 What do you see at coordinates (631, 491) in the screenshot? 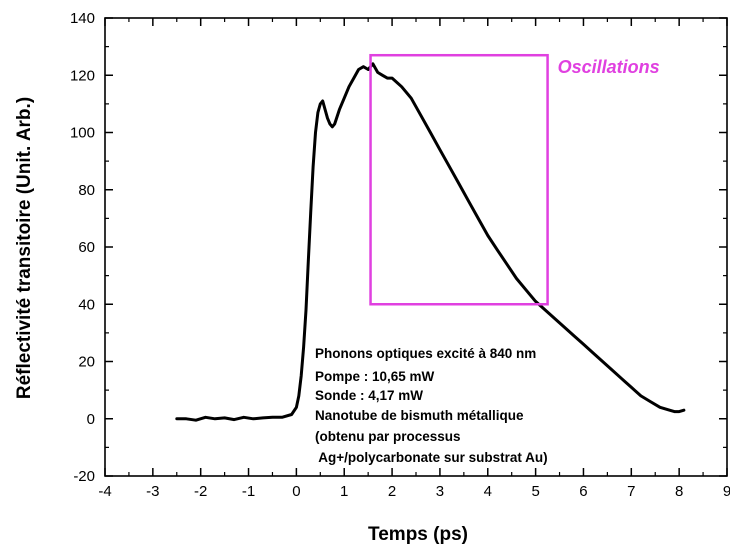
I see `x-tick-label: 7` at bounding box center [631, 491].